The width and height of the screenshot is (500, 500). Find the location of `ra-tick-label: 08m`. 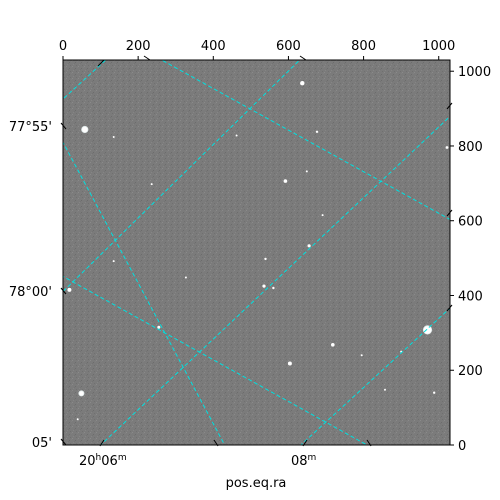

ra-tick-label: 08m is located at coordinates (303, 461).